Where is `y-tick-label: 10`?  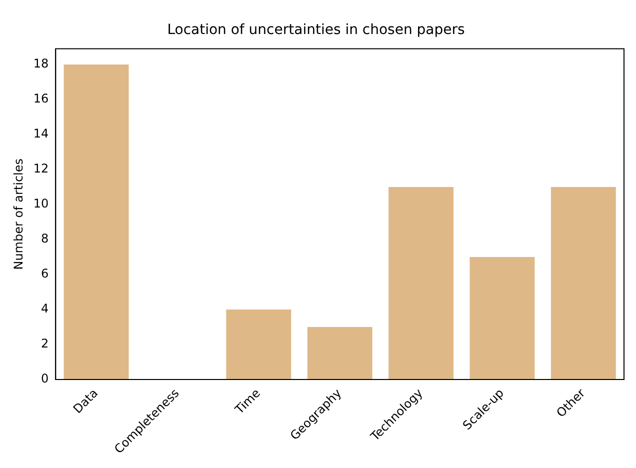 y-tick-label: 10 is located at coordinates (41, 203).